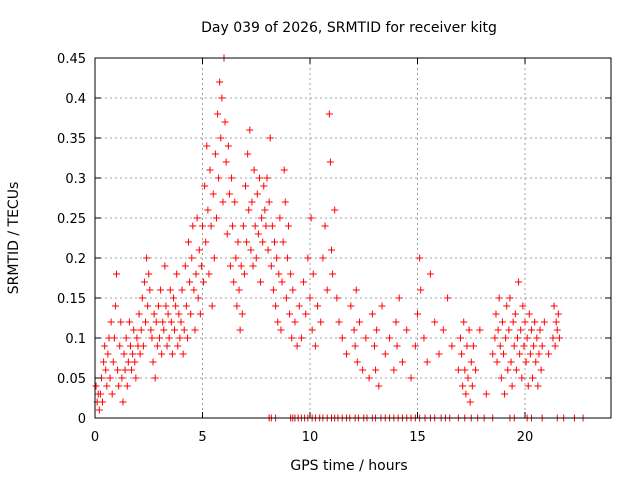 Image resolution: width=640 pixels, height=480 pixels. Describe the element at coordinates (71, 139) in the screenshot. I see `y-tick-label: 0.35` at that location.